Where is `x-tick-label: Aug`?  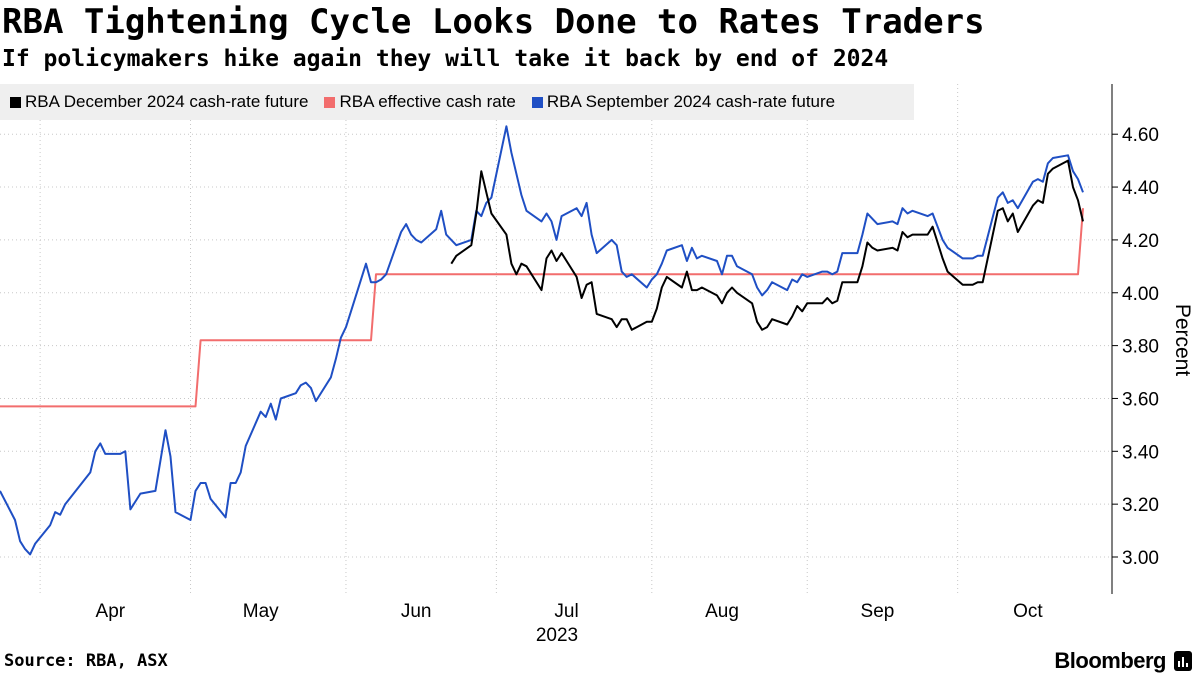
x-tick-label: Aug is located at coordinates (722, 611).